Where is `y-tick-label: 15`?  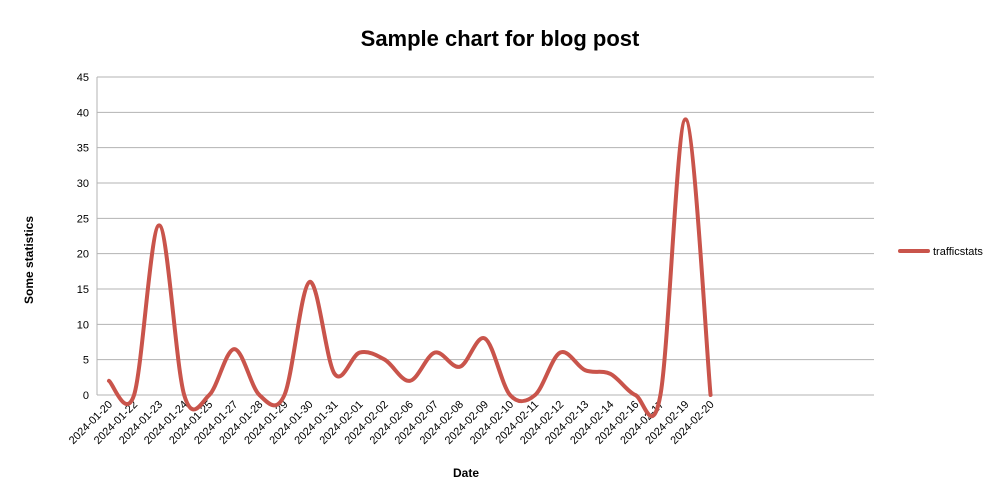
y-tick-label: 15 is located at coordinates (83, 290).